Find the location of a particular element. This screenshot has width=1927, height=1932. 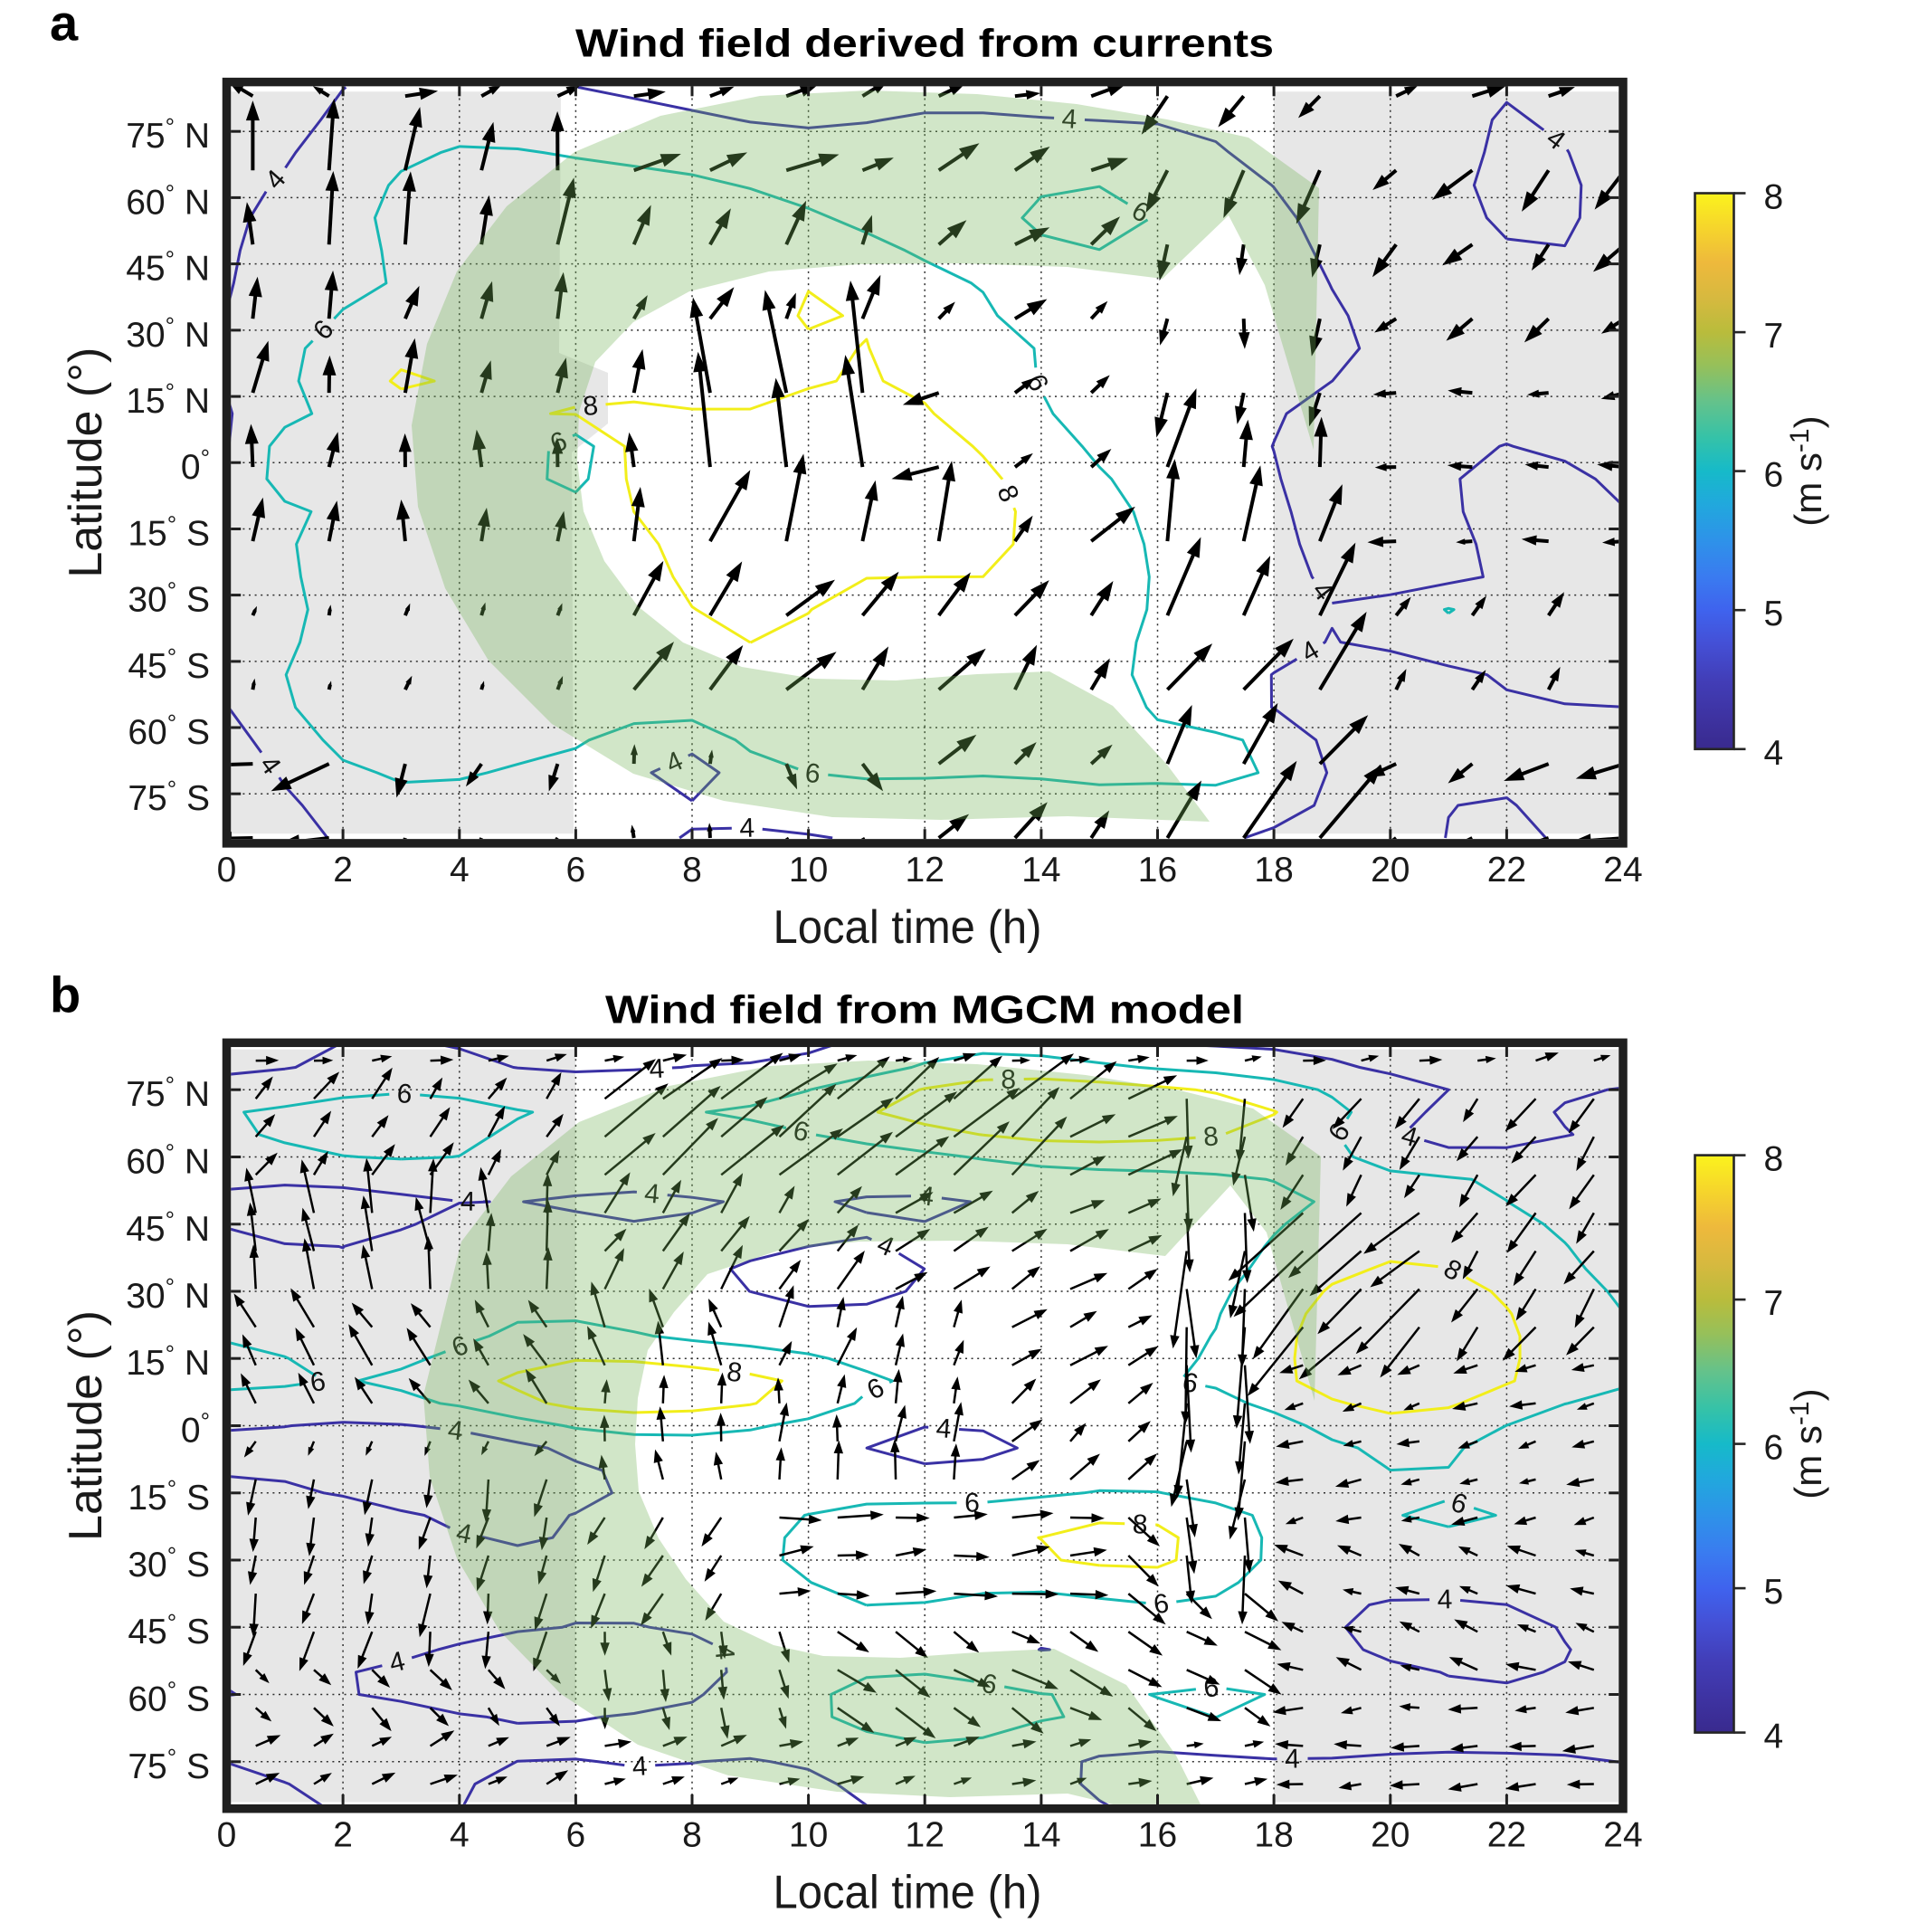

svg-text: b is located at coordinates (65, 994).